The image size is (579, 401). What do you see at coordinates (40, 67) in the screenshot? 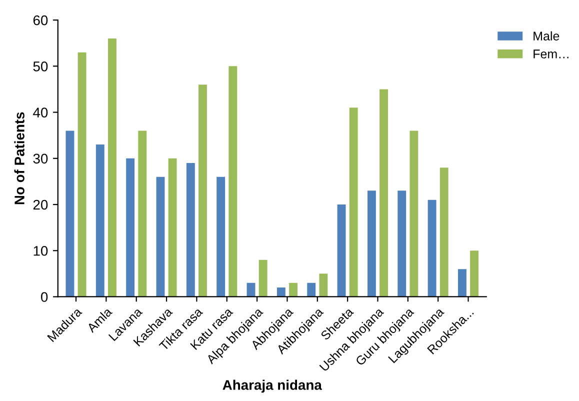
I see `y-tick-label: 50` at bounding box center [40, 67].